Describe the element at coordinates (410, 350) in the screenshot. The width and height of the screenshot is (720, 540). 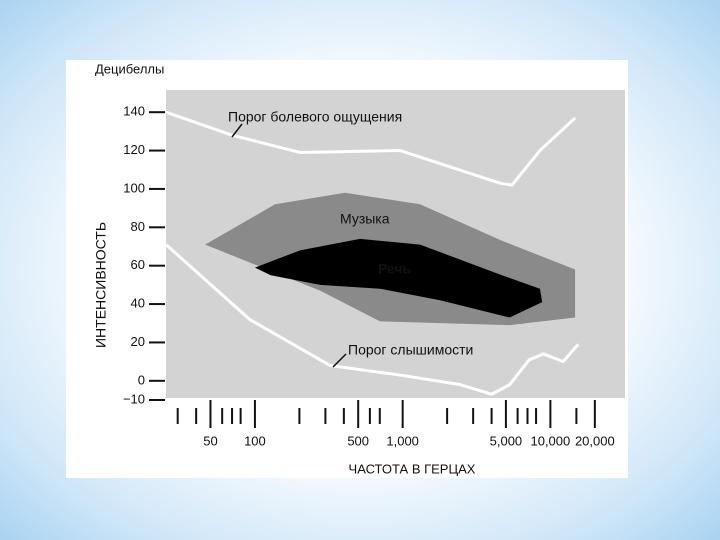
I see `series-label: Порог слышимости` at that location.